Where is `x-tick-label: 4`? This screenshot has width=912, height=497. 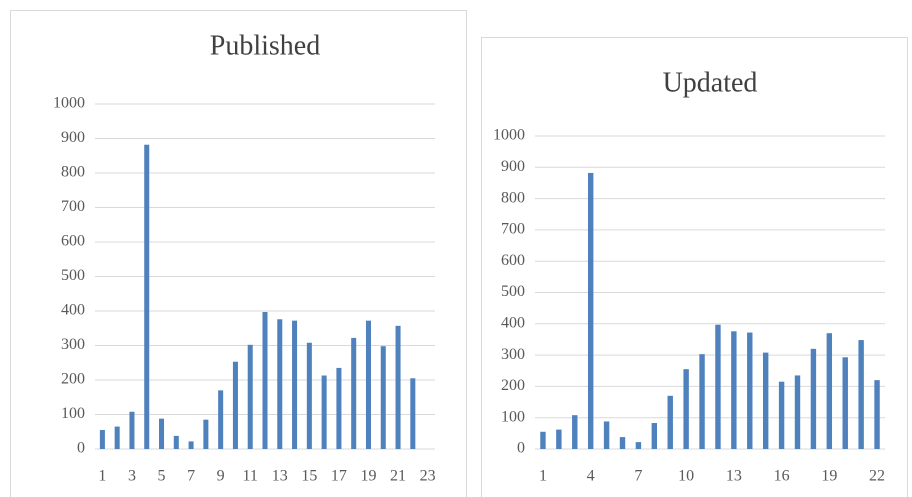
x-tick-label: 4 is located at coordinates (591, 476).